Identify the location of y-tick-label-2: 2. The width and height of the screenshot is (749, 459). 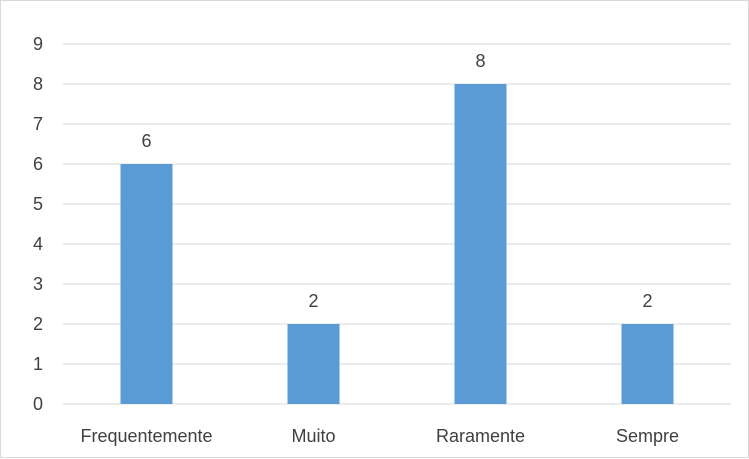
(38, 324).